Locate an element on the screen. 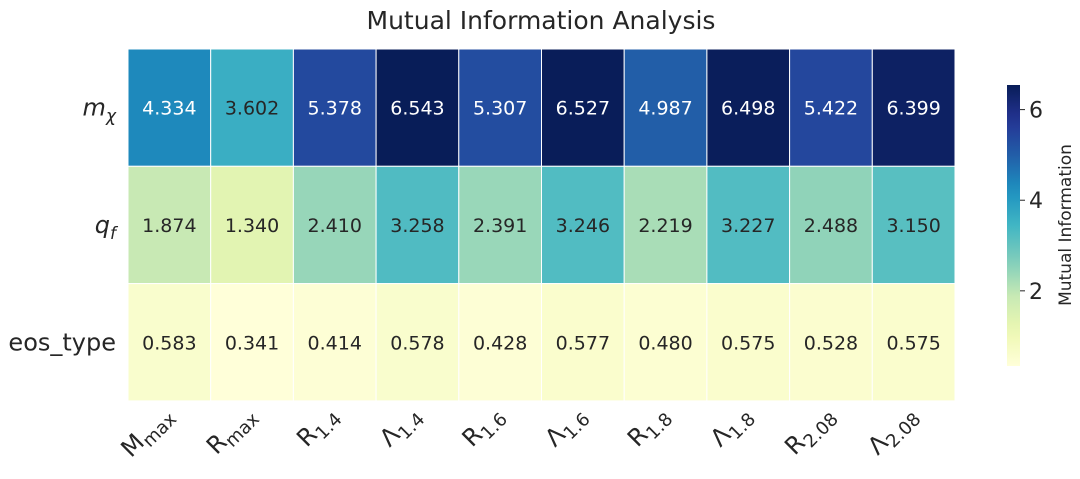 This screenshot has width=1080, height=479. cell-value-label: 2.488 is located at coordinates (831, 226).